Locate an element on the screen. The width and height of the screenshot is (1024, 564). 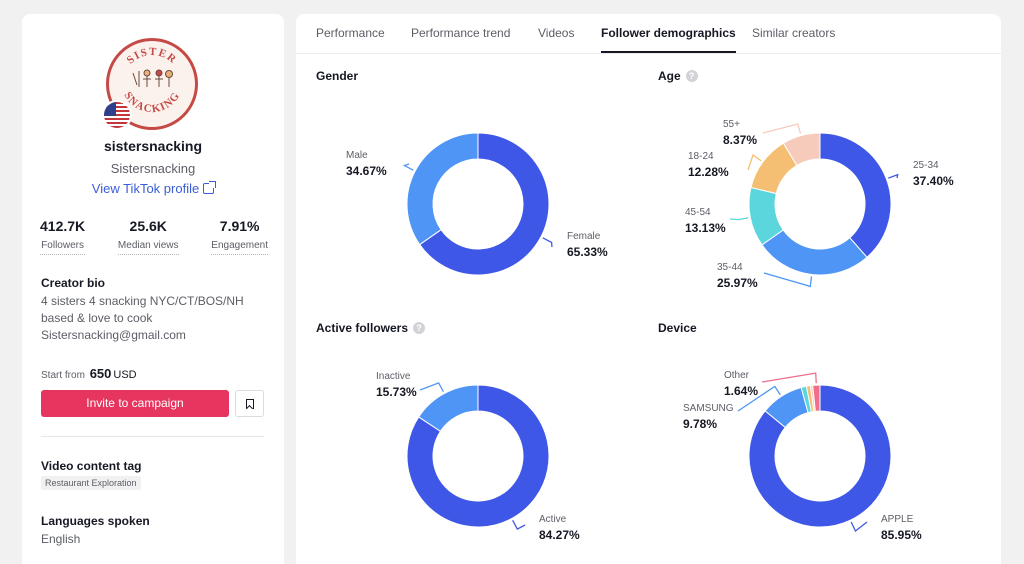
device-slice-value: 9.78% is located at coordinates (700, 424).